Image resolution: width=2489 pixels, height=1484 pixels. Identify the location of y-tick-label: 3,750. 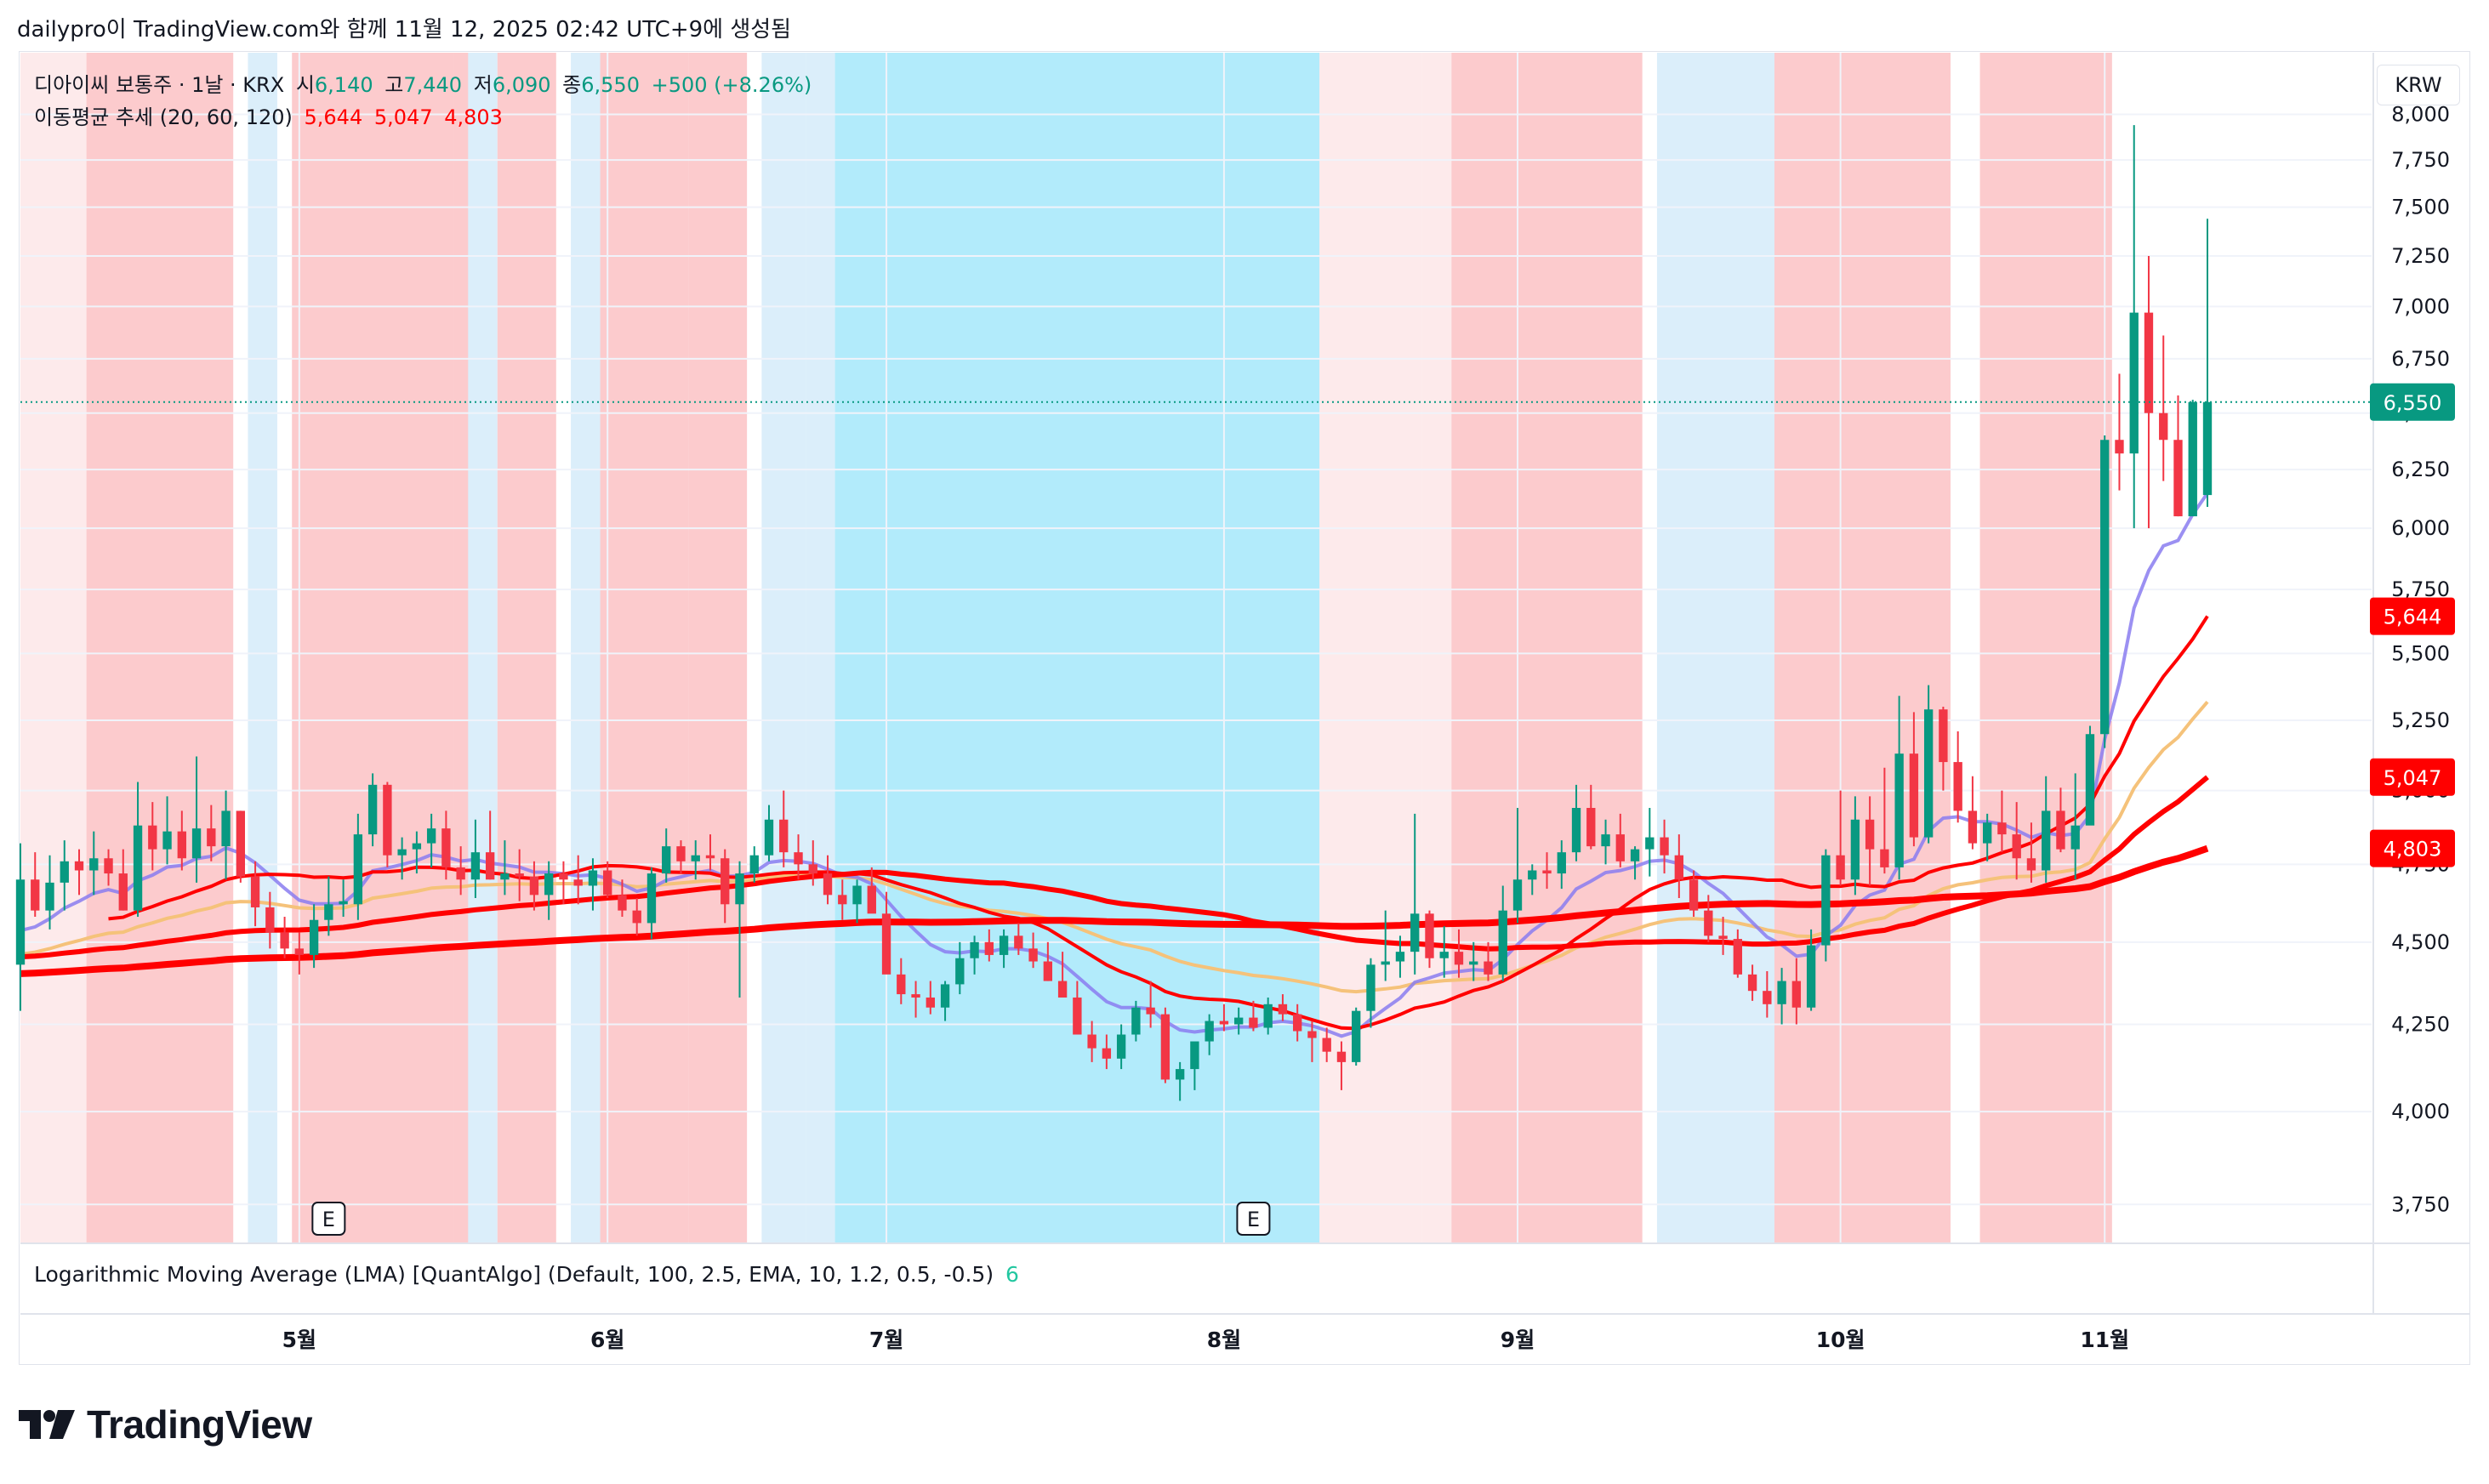
(2420, 1204).